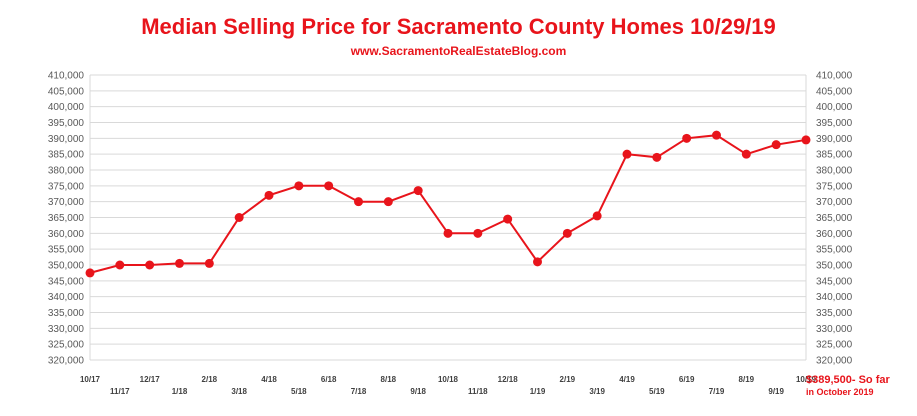 The height and width of the screenshot is (416, 917). I want to click on y-tick-label: 345,000, so click(66, 281).